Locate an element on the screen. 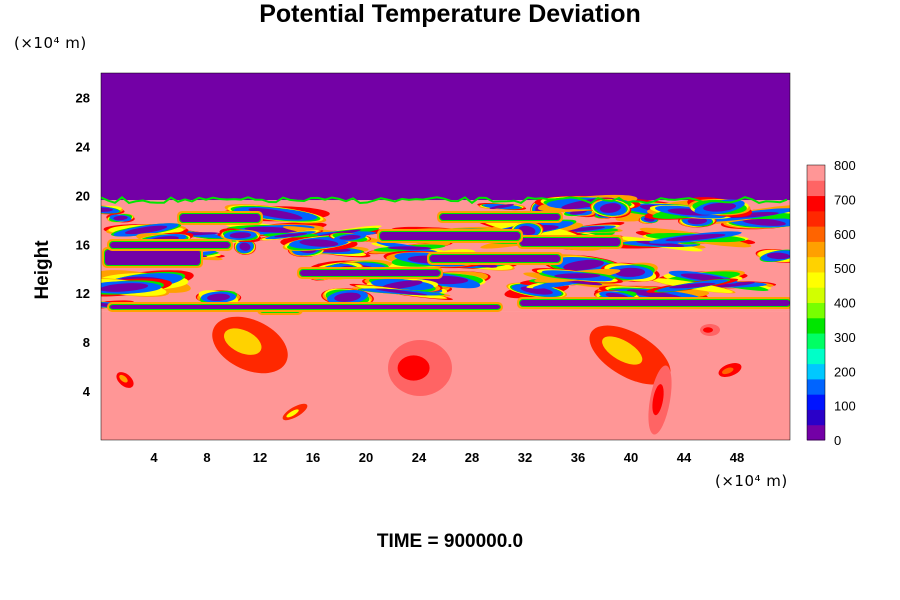 The width and height of the screenshot is (900, 600). colorbar-frame is located at coordinates (816, 302).